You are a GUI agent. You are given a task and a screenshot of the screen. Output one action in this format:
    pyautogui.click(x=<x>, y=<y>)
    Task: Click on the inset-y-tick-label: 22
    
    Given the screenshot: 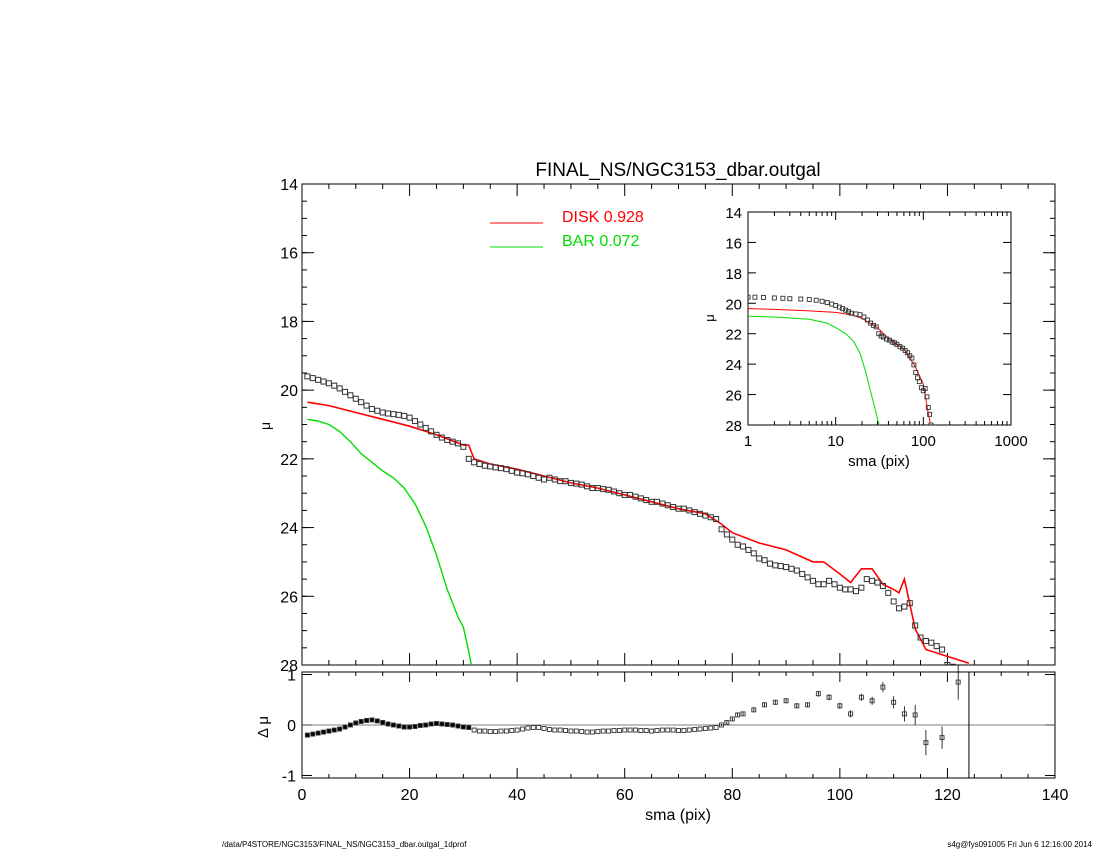 What is the action you would take?
    pyautogui.click(x=733, y=335)
    